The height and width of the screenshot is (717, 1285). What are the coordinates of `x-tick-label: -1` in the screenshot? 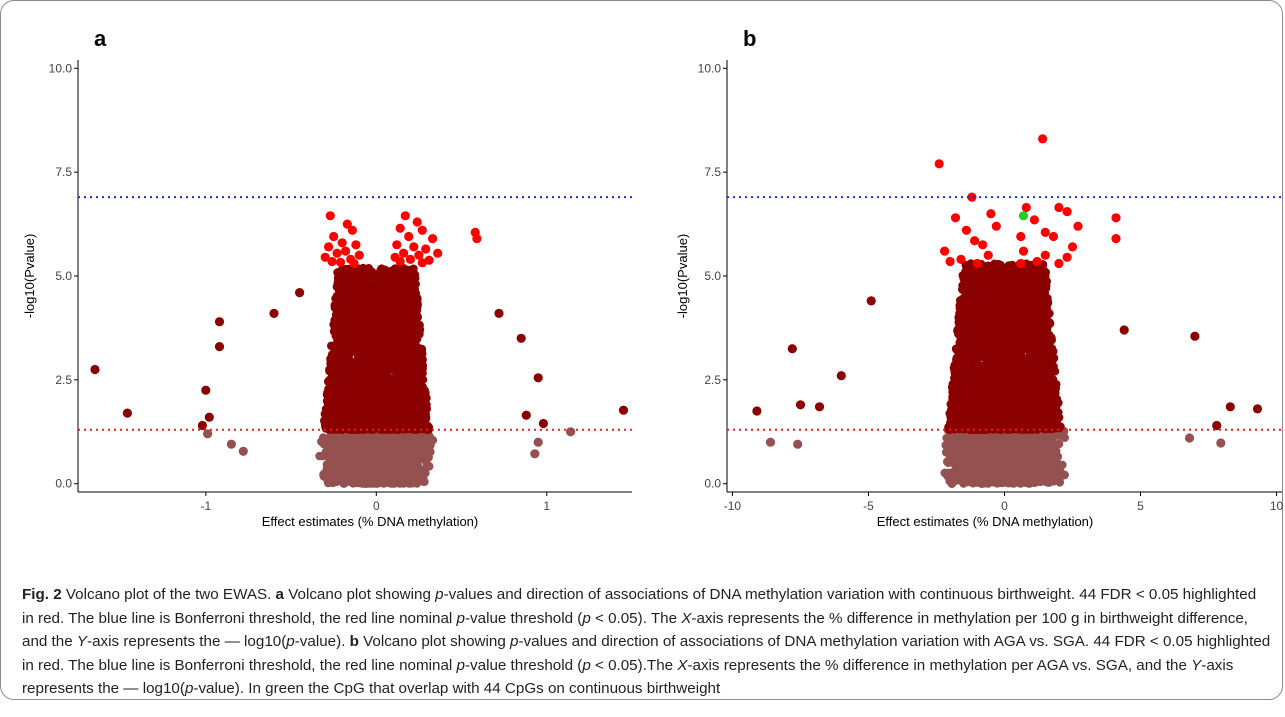 It's located at (206, 506).